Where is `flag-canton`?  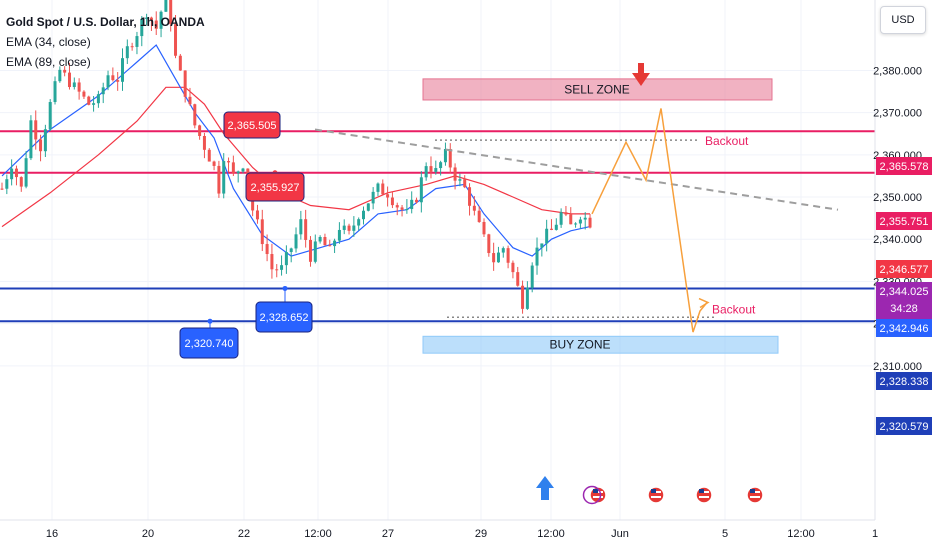 flag-canton is located at coordinates (653, 491).